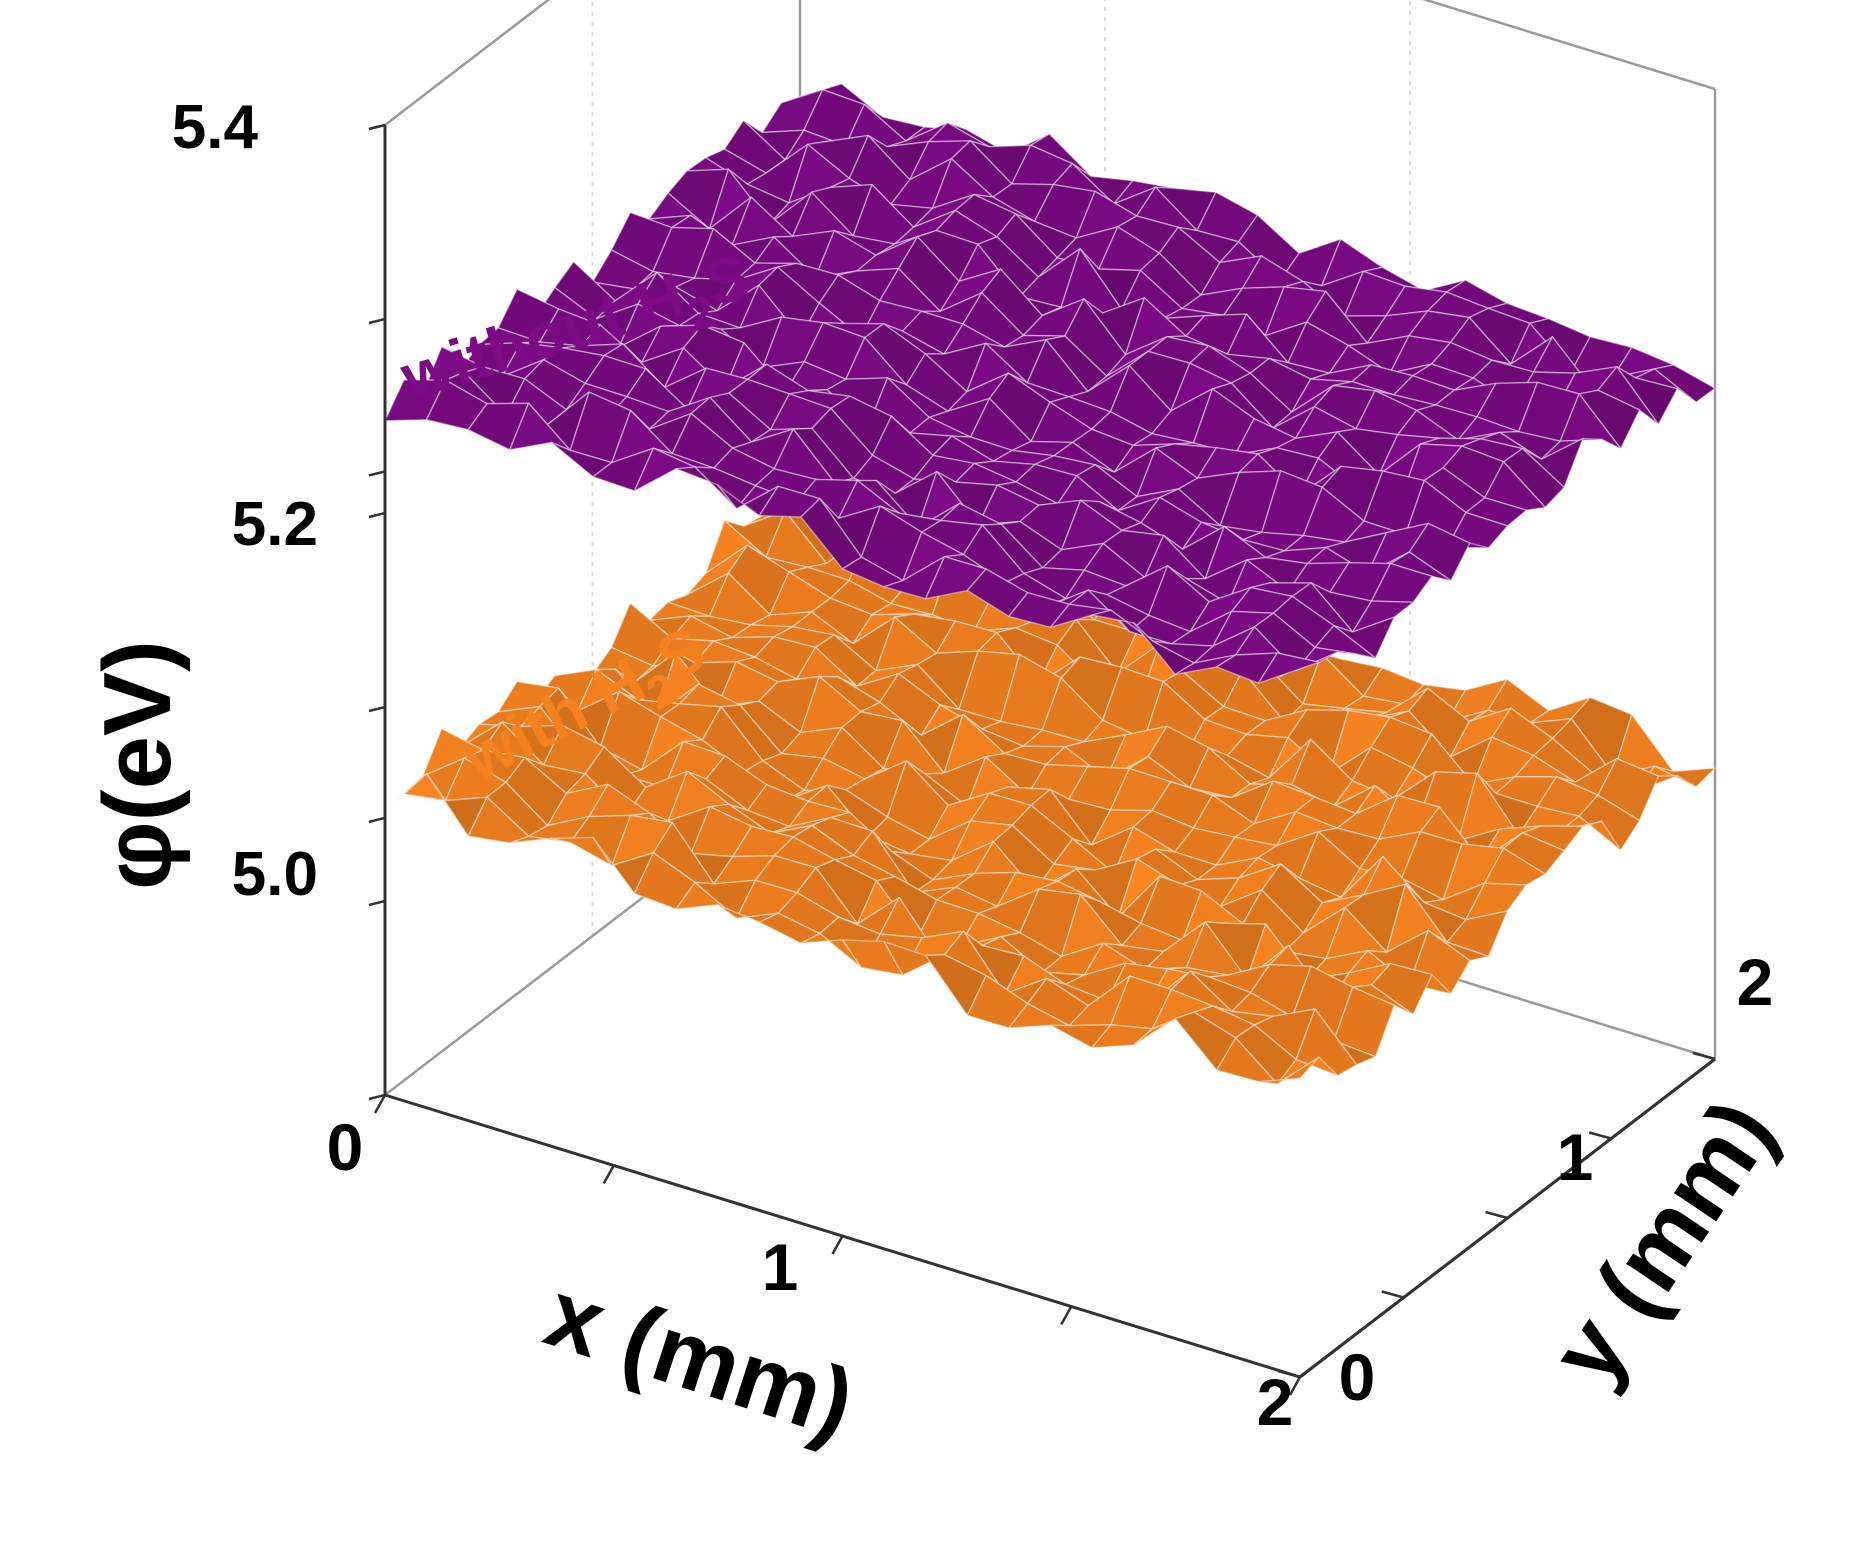 The image size is (1870, 1546). I want to click on top-left-edge, so click(467, 63).